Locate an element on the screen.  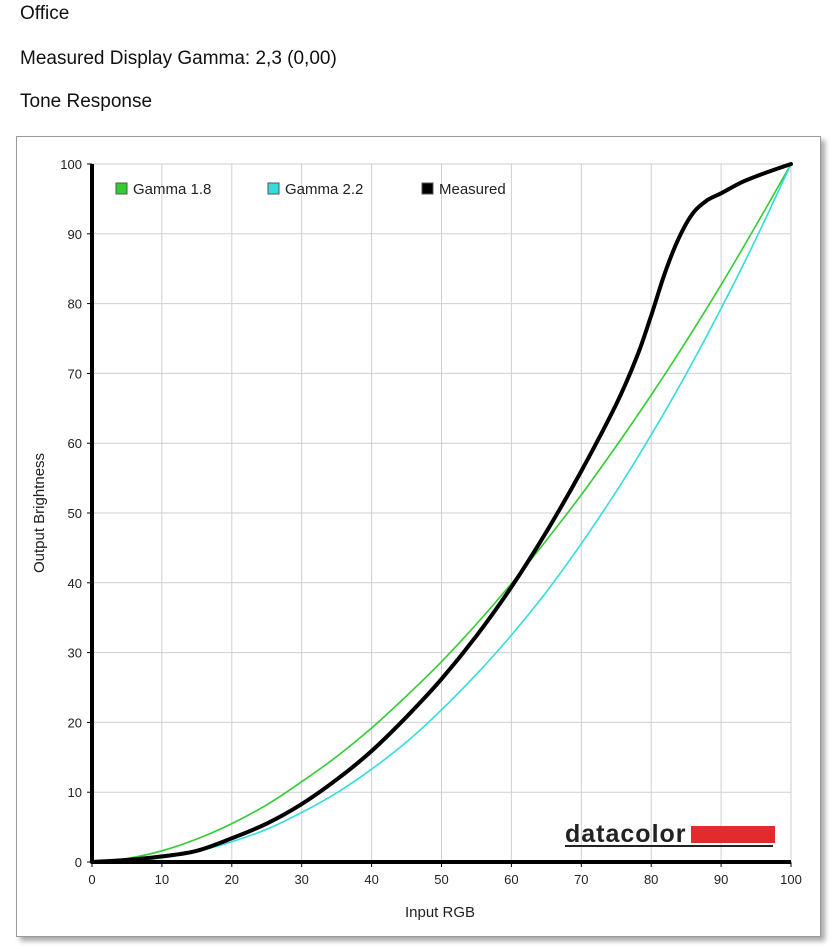
section-title: Tone Response is located at coordinates (86, 101).